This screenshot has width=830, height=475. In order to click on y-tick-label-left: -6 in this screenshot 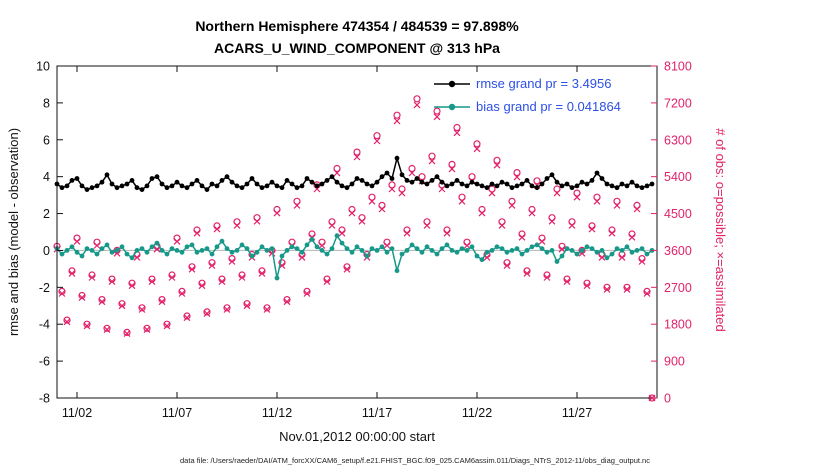, I will do `click(44, 362)`.